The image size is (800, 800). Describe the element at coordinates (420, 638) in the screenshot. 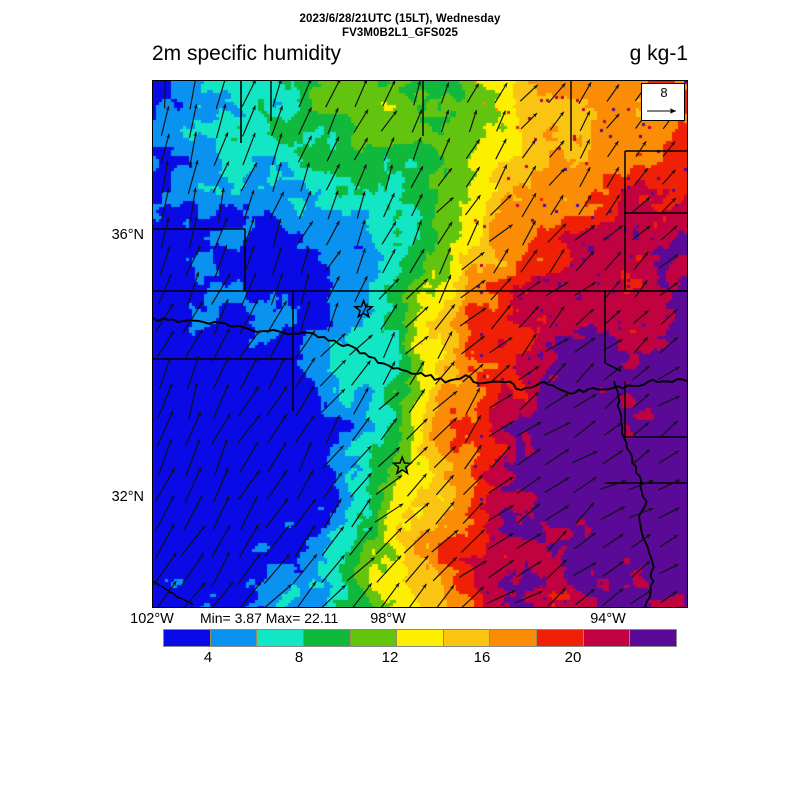

I see `colorbar` at that location.